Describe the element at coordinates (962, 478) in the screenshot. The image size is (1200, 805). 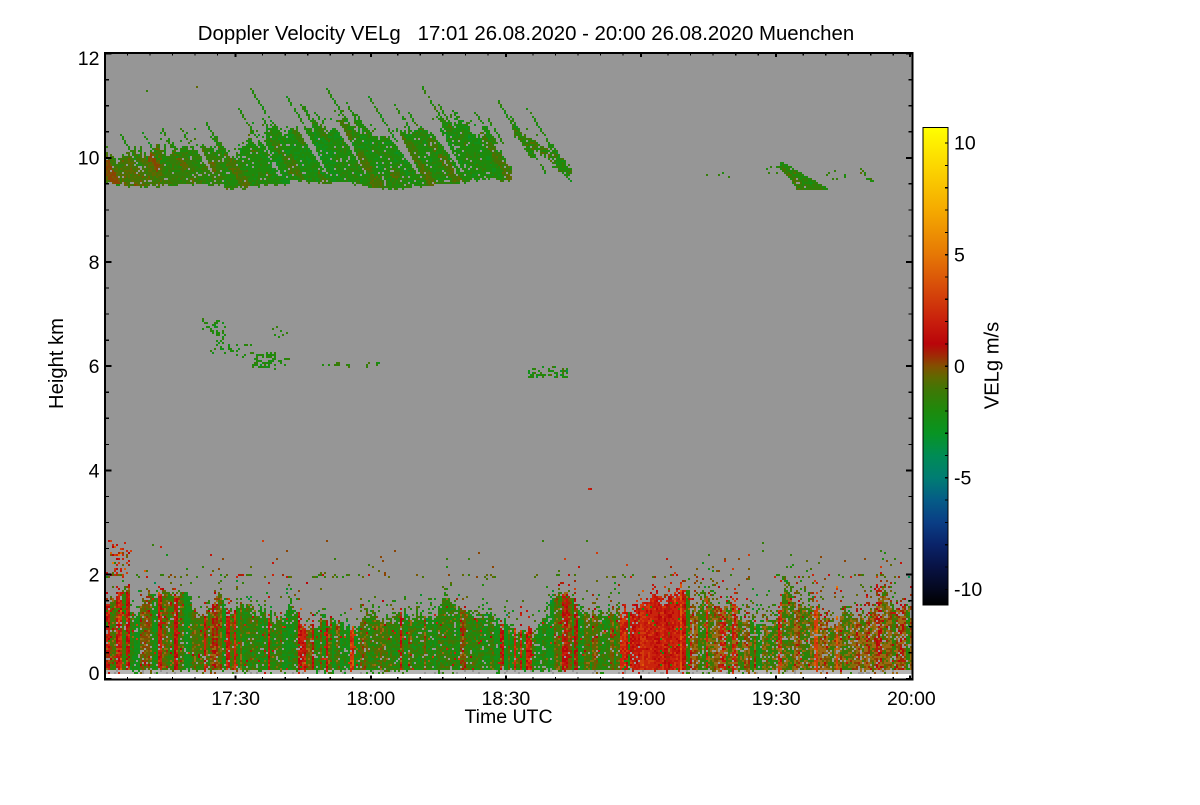
I see `svg-text: -5` at that location.